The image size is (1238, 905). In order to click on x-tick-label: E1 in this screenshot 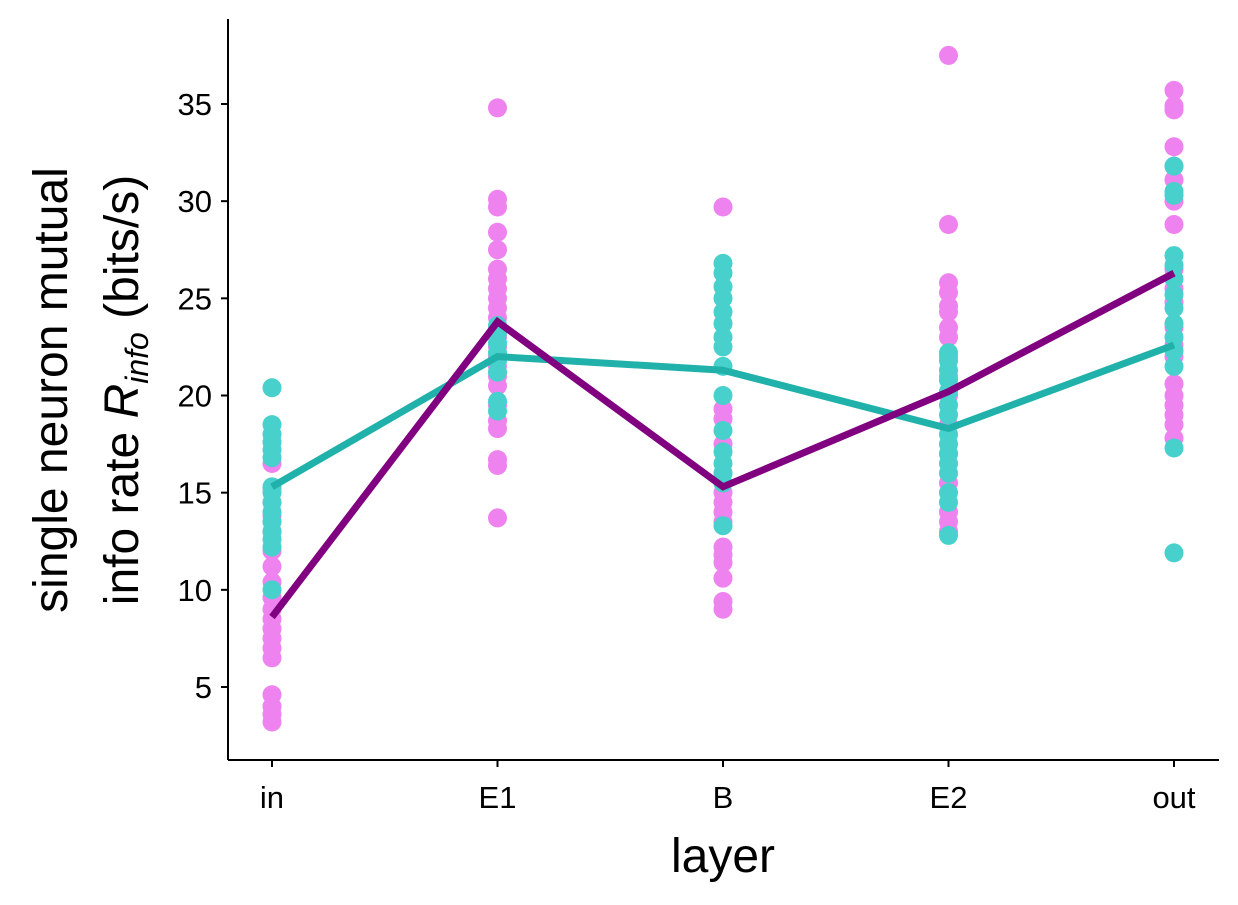, I will do `click(498, 797)`.